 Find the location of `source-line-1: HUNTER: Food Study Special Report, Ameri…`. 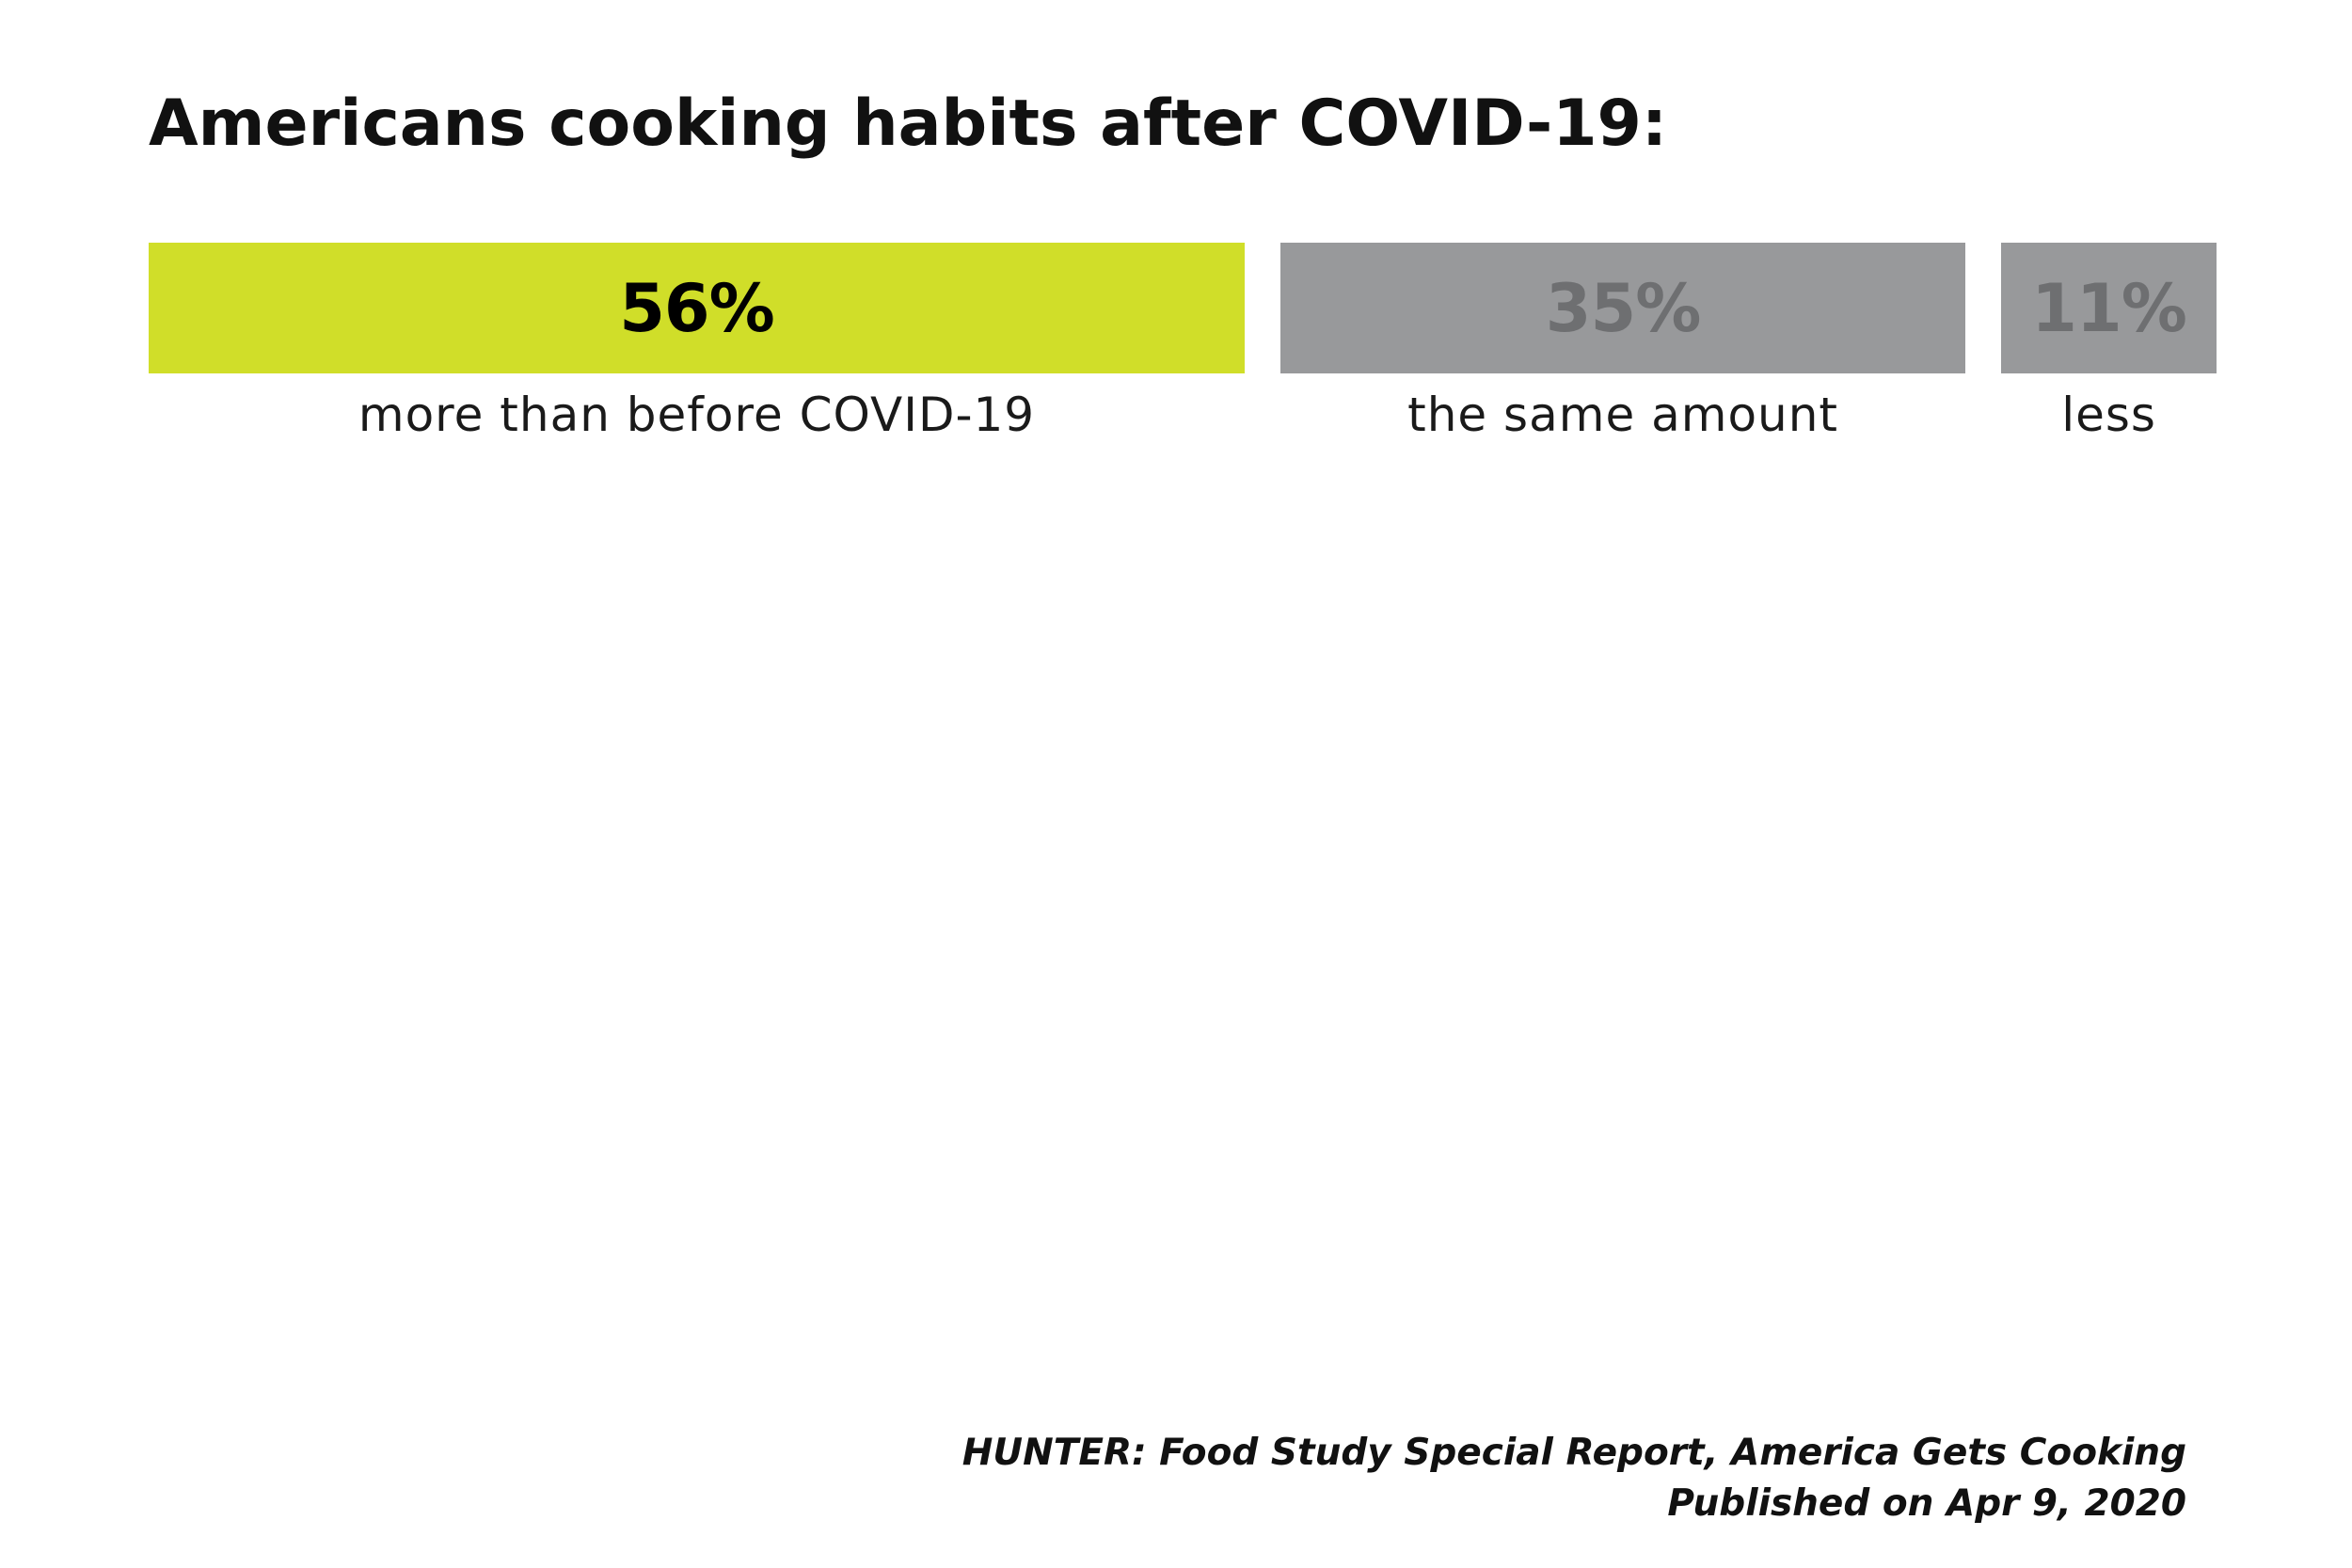

source-line-1: HUNTER: Food Study Special Report, Ameri… is located at coordinates (1573, 1453).